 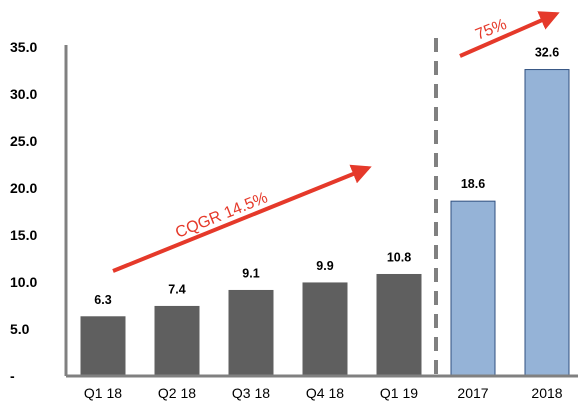 What do you see at coordinates (23, 282) in the screenshot?
I see `y-tick-label: 10.0` at bounding box center [23, 282].